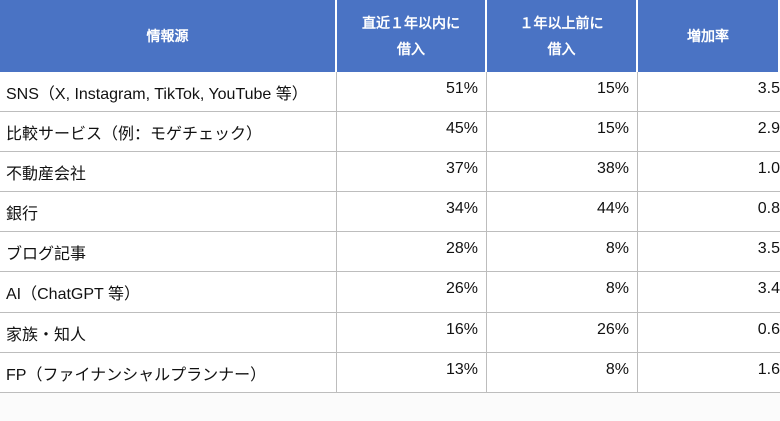 The image size is (780, 421). I want to click on header-text: 情報源, so click(167, 36).